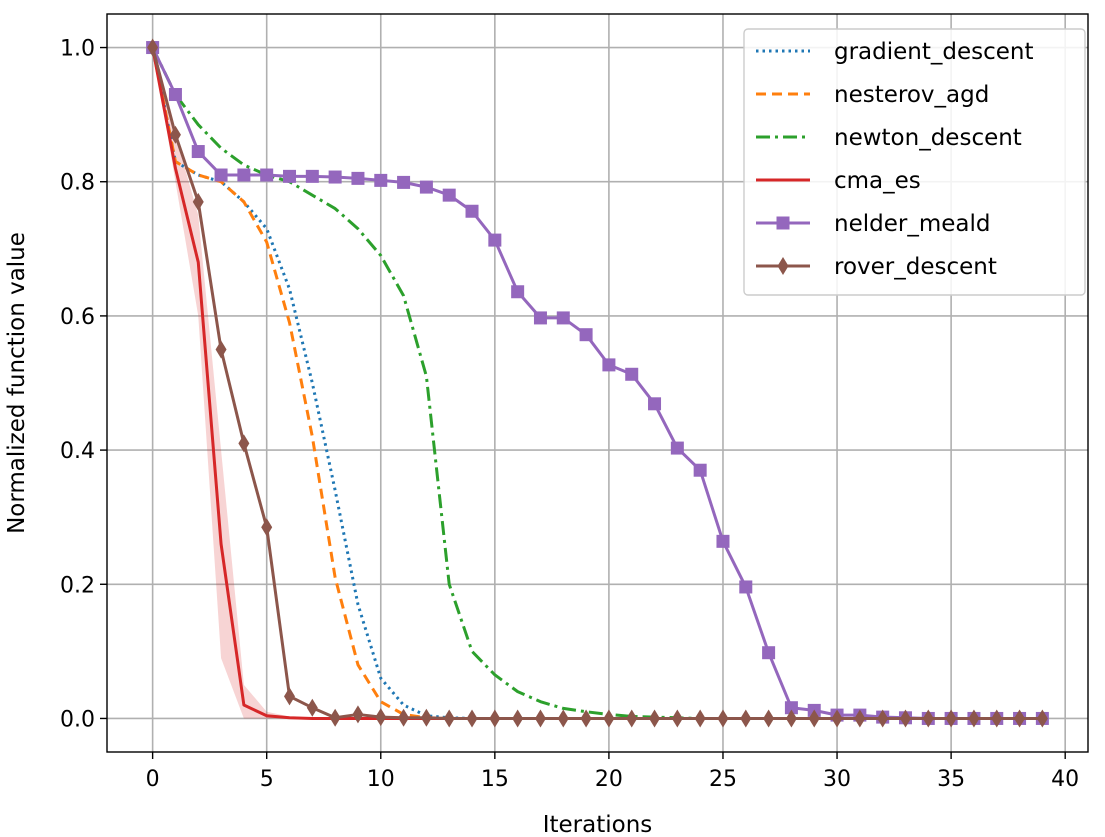 This screenshot has height=837, width=1105. I want to click on x-ticks: 0 5 10 15 20 25 30 35 40, so click(612, 772).